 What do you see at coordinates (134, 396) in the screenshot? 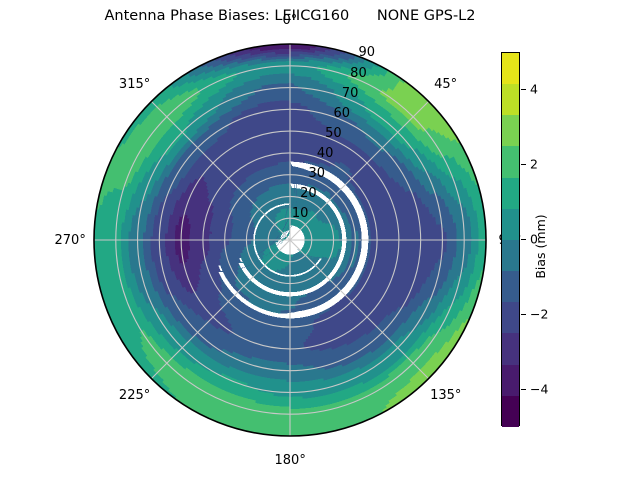
I see `azimuth-tick-label: 225°` at bounding box center [134, 396].